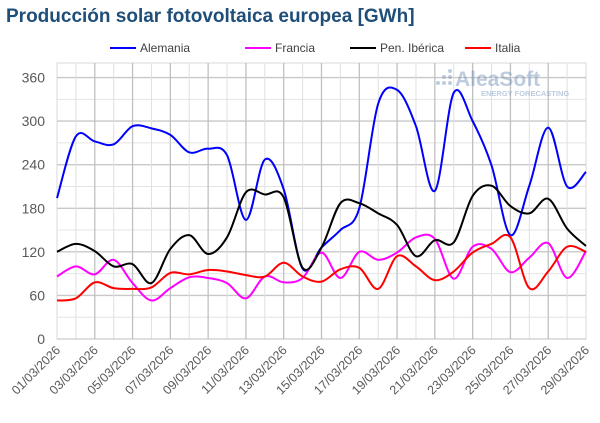  Describe the element at coordinates (41, 339) in the screenshot. I see `y-tick-label: 0` at that location.